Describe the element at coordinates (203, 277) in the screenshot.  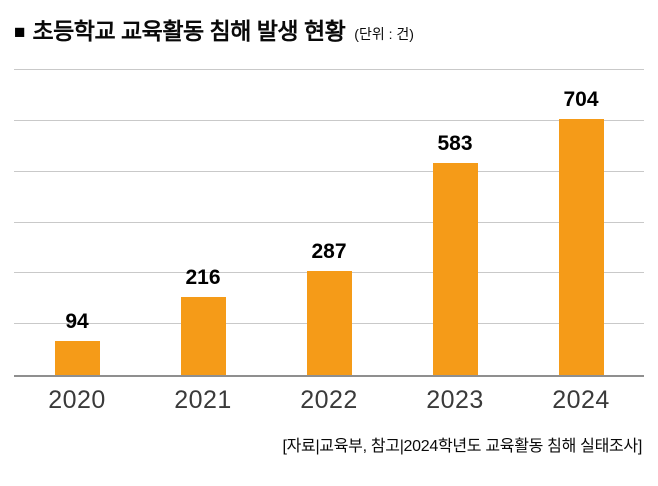
I see `bar-value-label: 216` at that location.